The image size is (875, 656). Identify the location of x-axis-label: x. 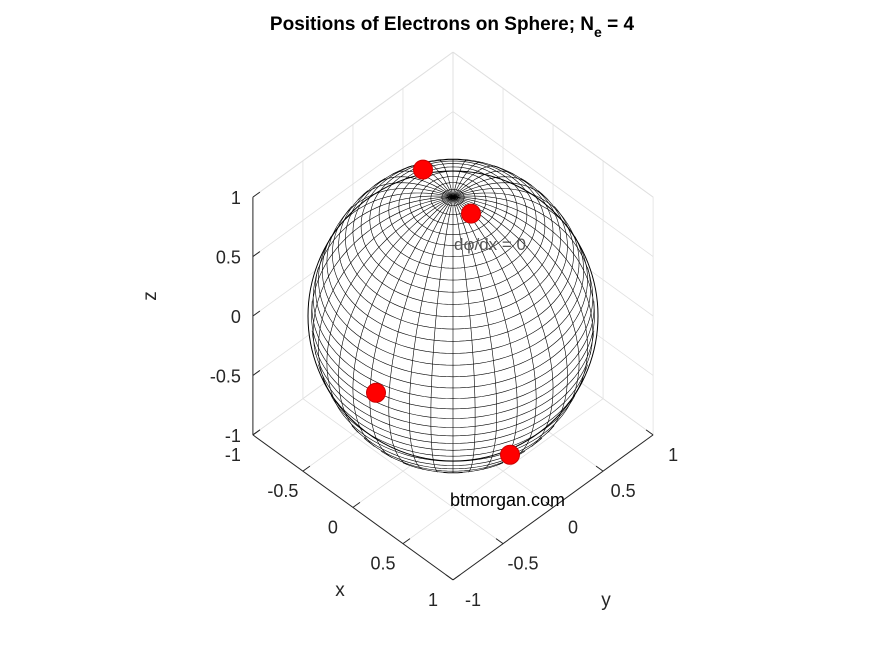
(340, 590).